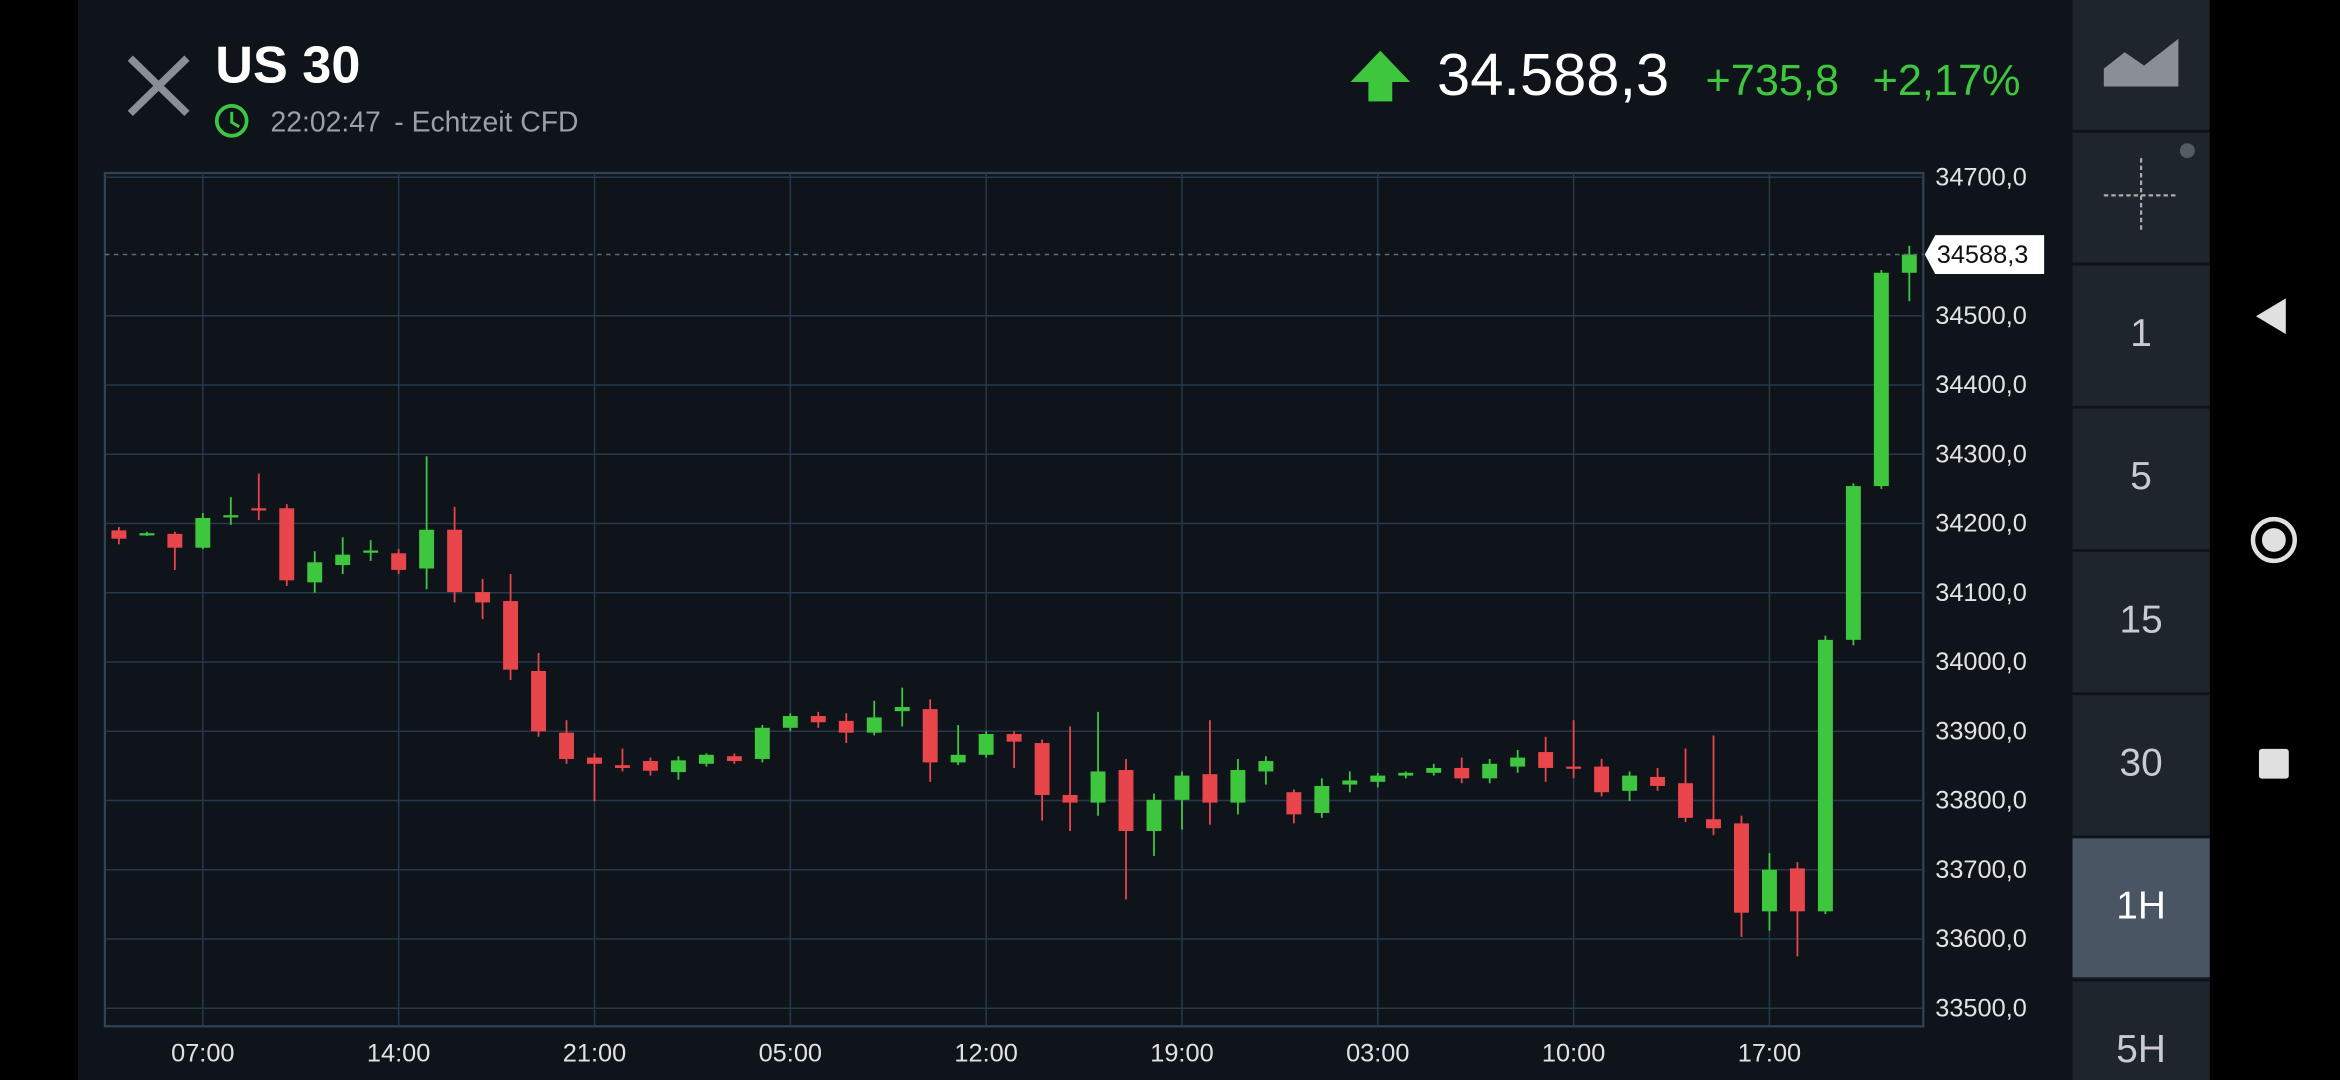 This screenshot has width=2340, height=1080. I want to click on last-price-box, so click(1984, 254).